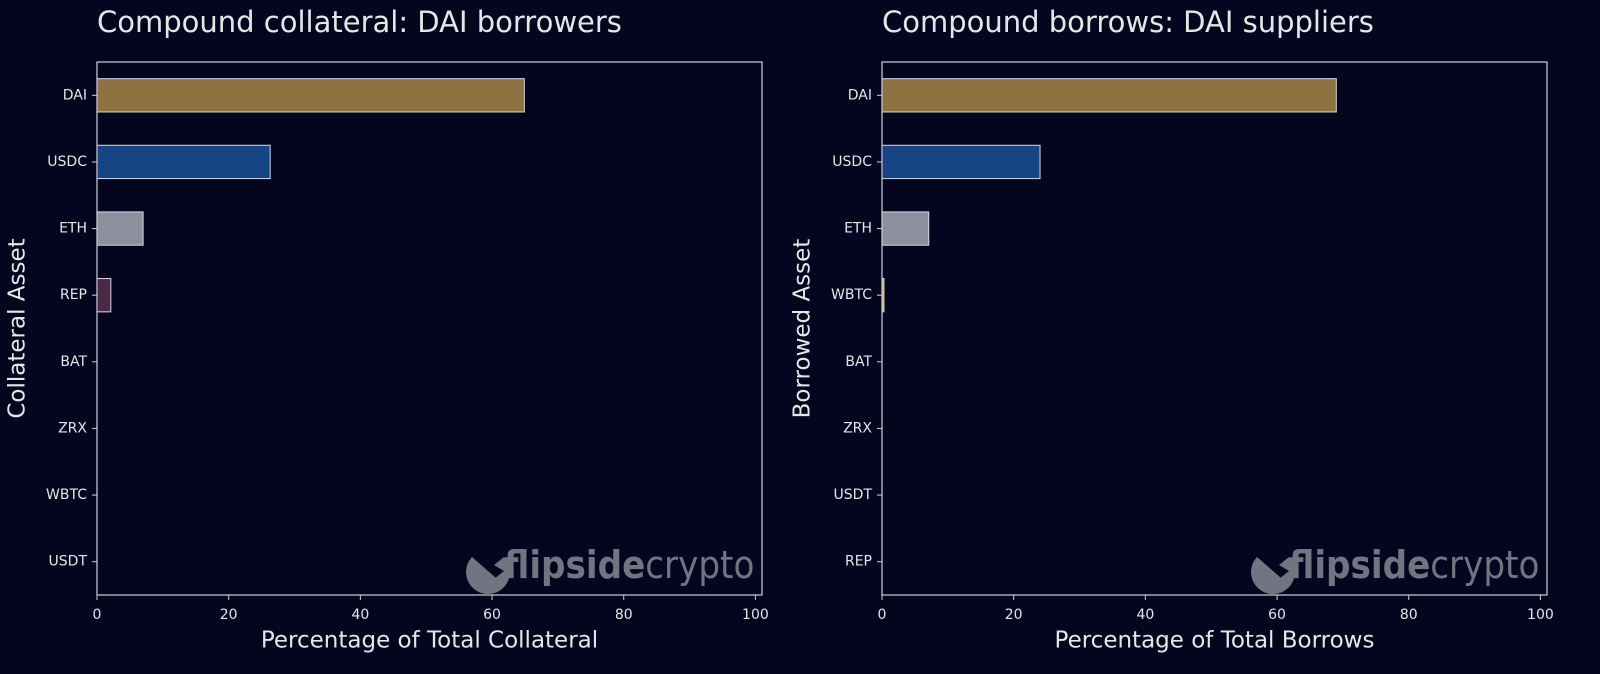 This screenshot has height=674, width=1600. Describe the element at coordinates (18, 328) in the screenshot. I see `y-axis-label: Collateral Asset` at that location.